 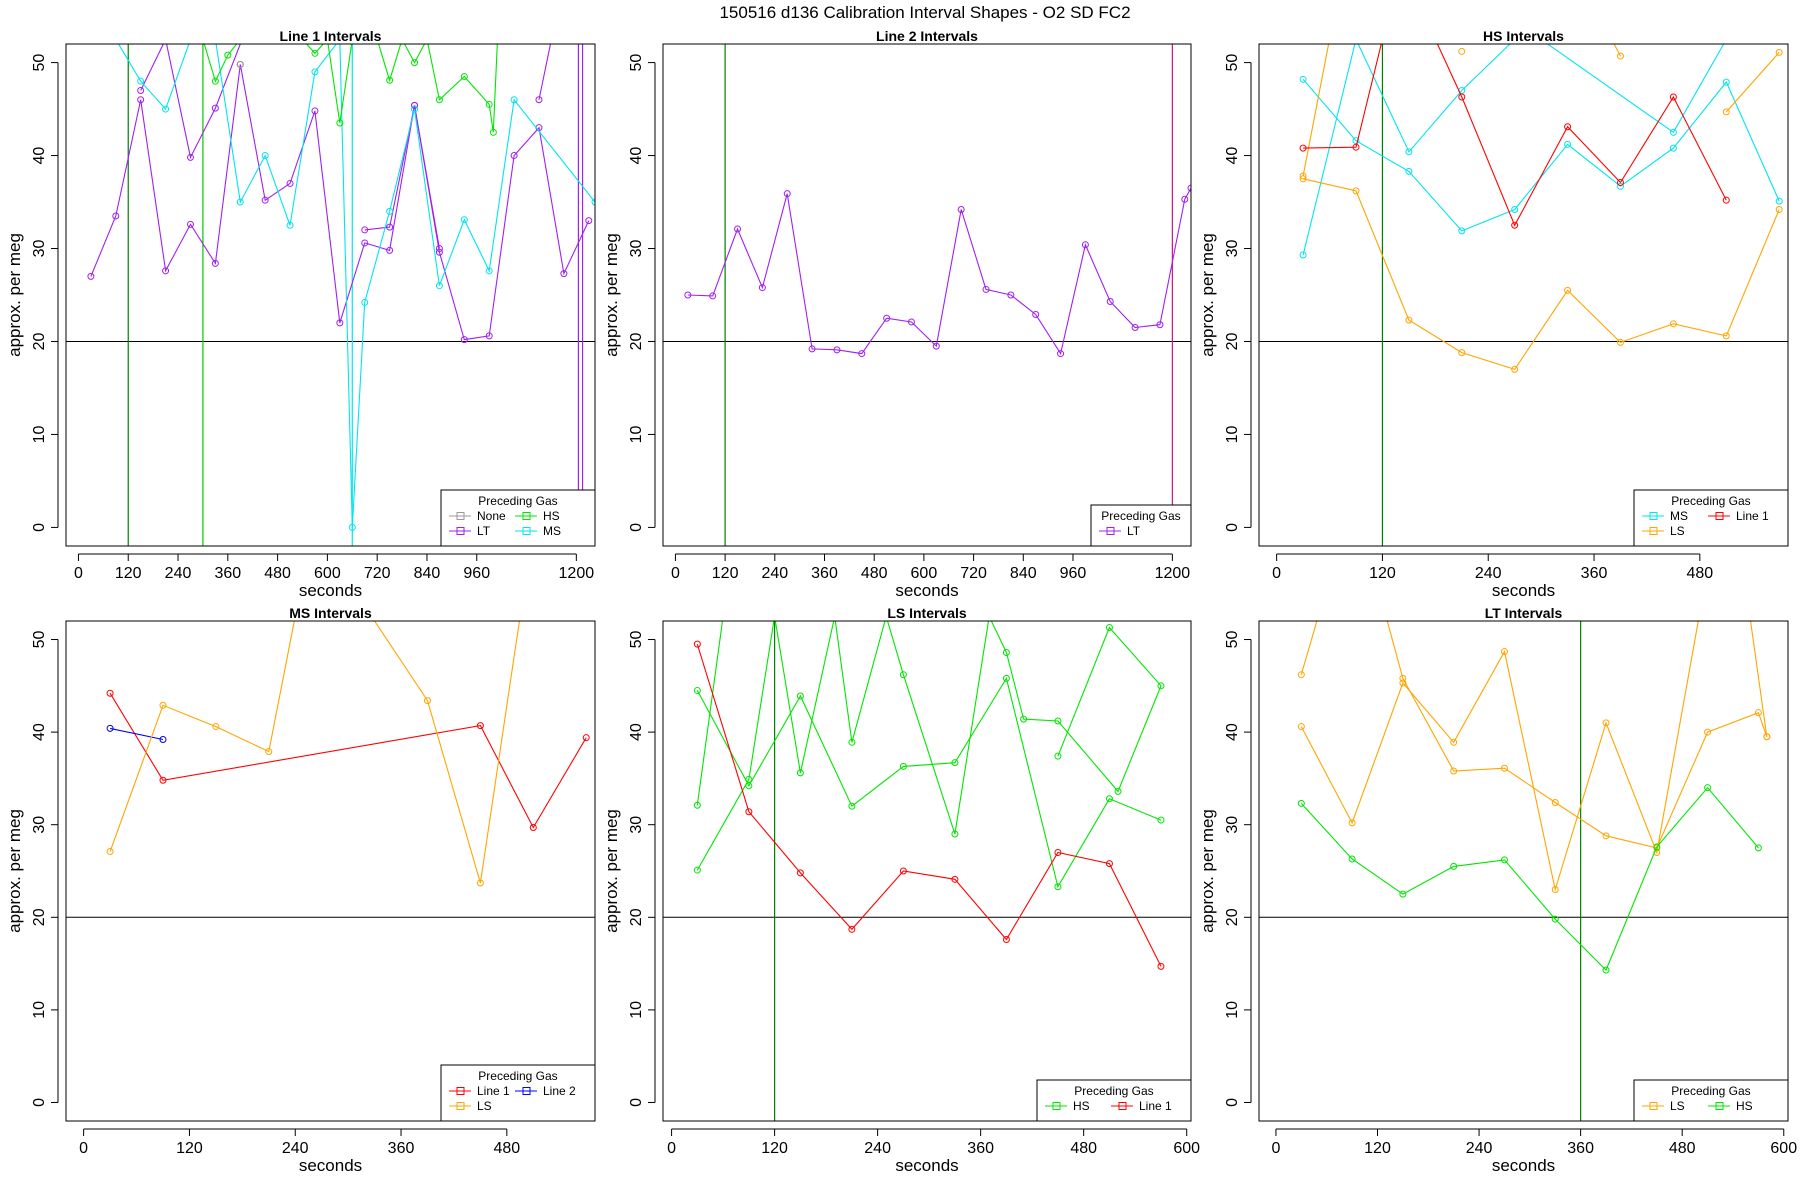 I want to click on legend-item: None, so click(x=477, y=516).